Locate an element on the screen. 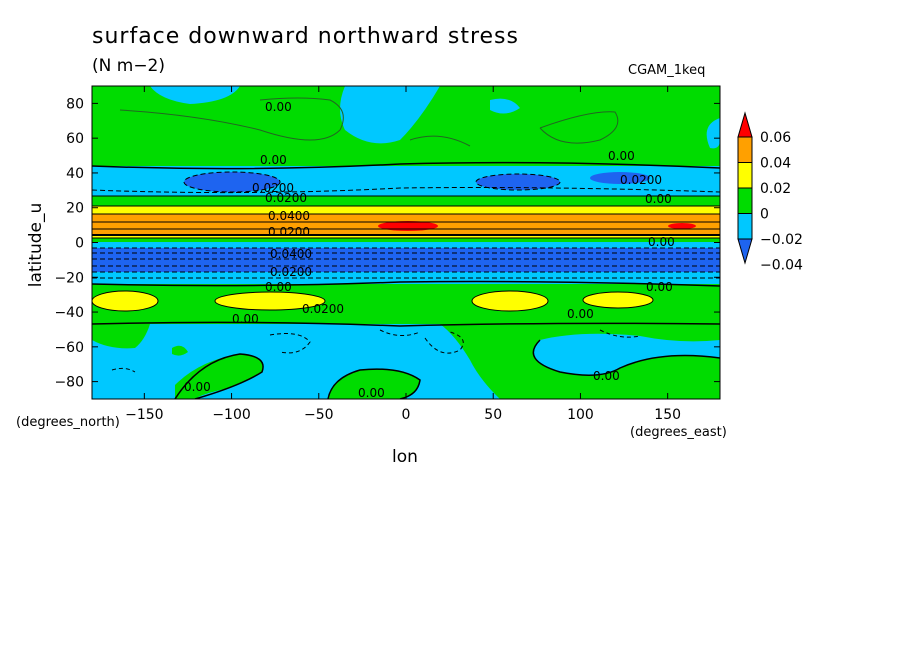  contour-s-dash-d is located at coordinates (620, 333).